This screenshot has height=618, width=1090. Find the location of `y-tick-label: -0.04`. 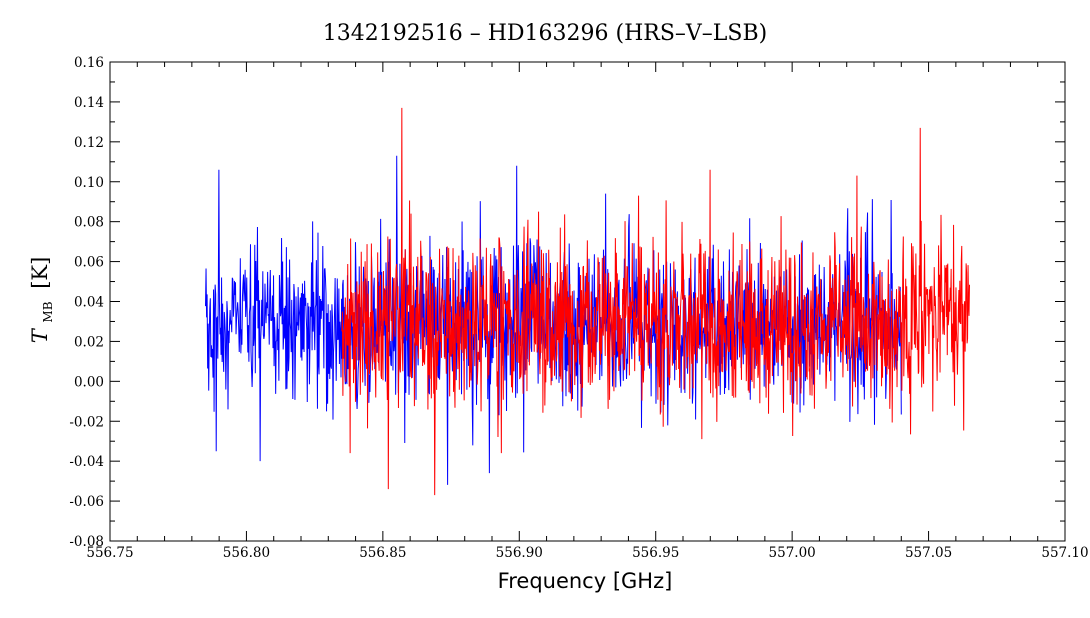

y-tick-label: -0.04 is located at coordinates (86, 462).